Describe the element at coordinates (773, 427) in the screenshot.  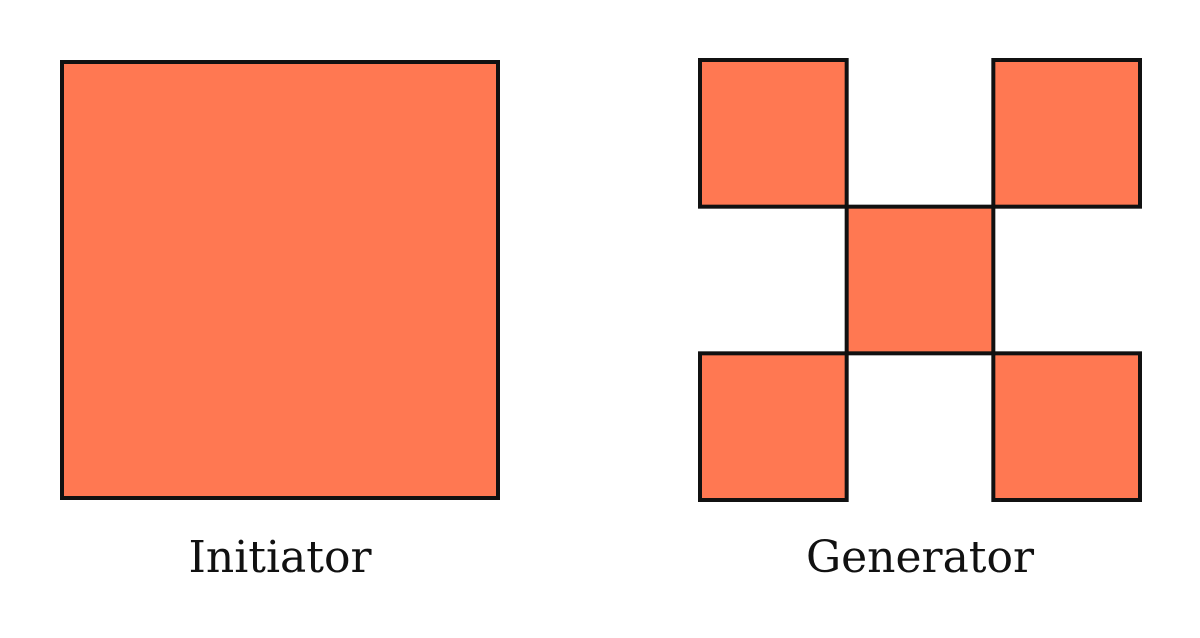
I see `generator-square-r2-c0` at that location.